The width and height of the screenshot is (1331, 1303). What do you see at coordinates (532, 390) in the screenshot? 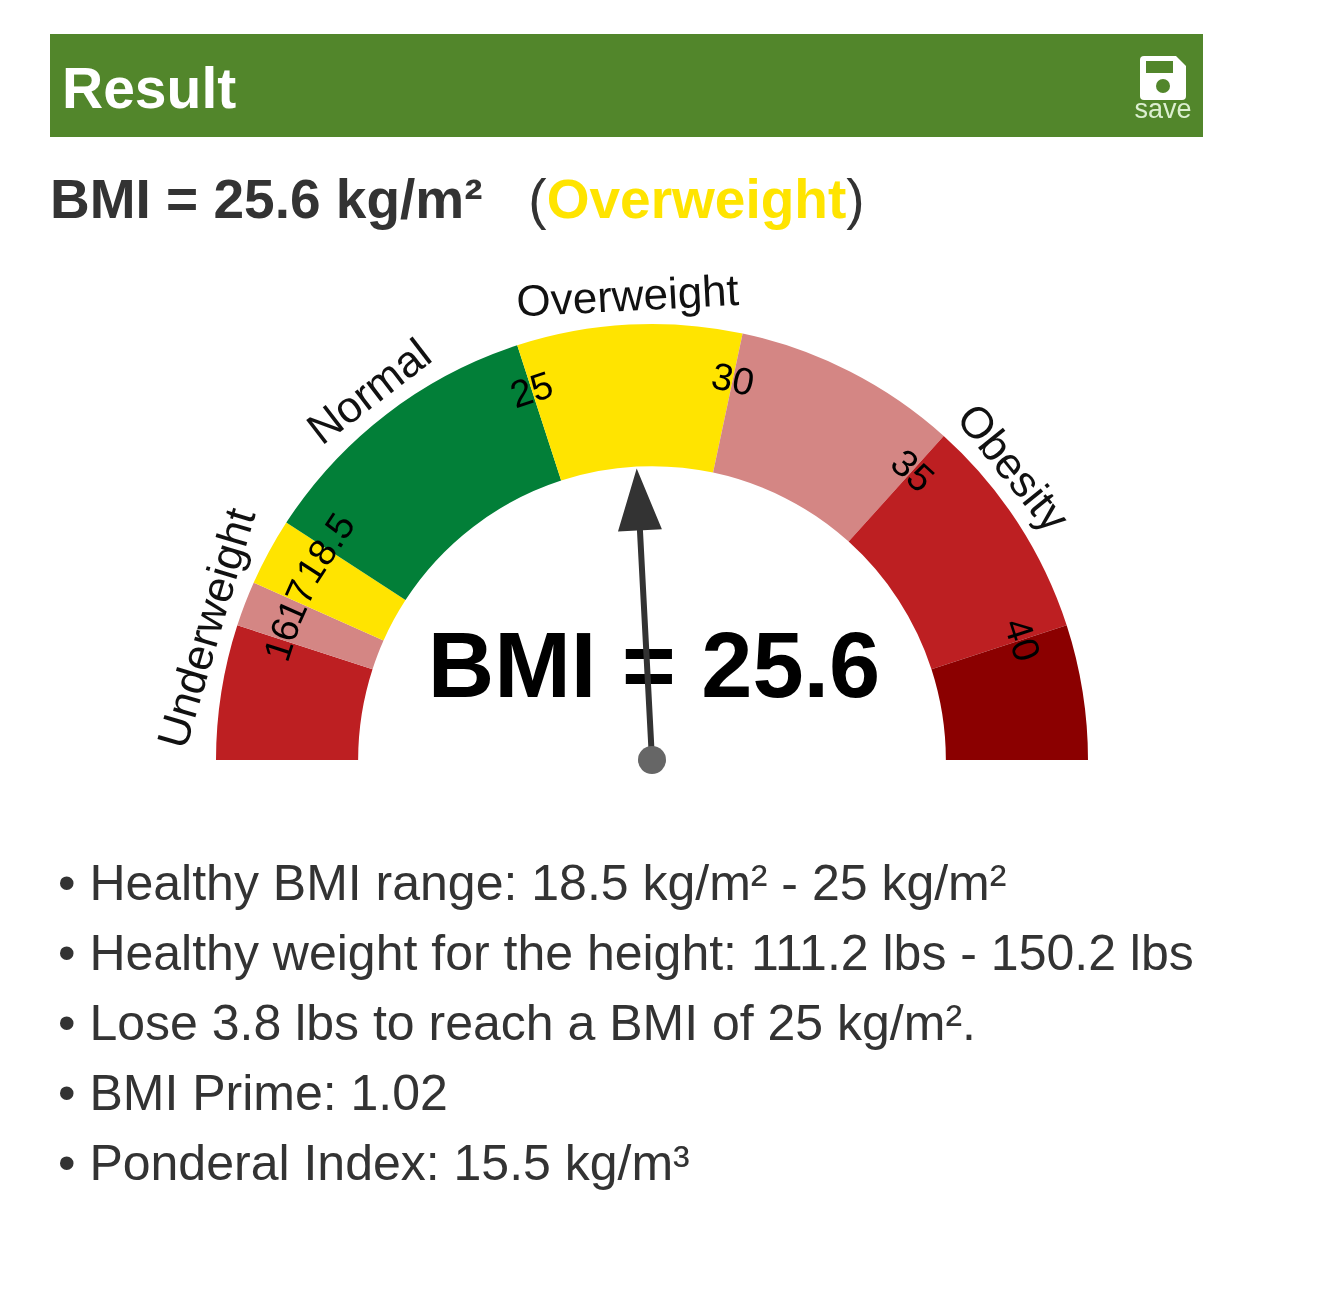
I see `text: 25` at bounding box center [532, 390].